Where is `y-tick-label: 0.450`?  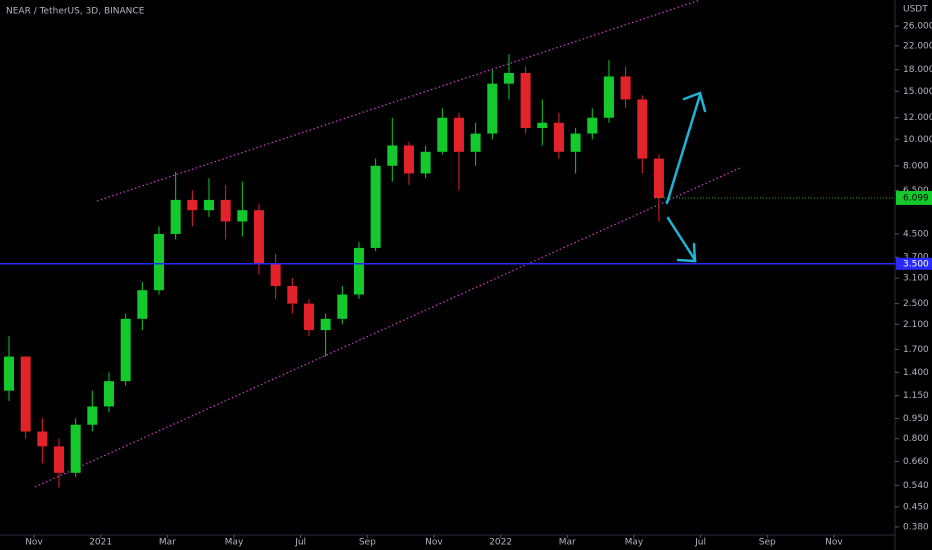 y-tick-label: 0.450 is located at coordinates (916, 507).